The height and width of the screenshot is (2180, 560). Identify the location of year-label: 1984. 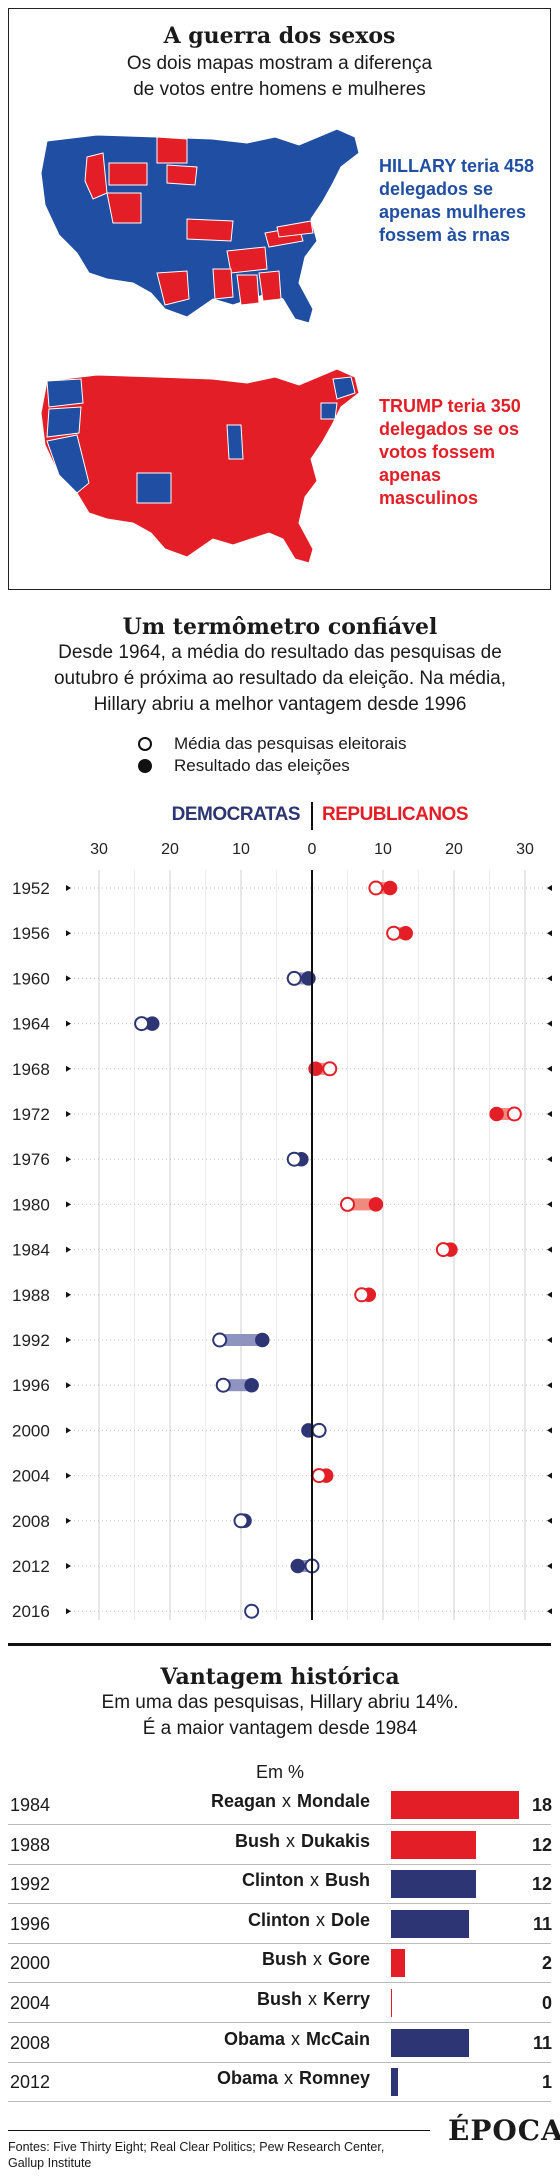
(31, 1250).